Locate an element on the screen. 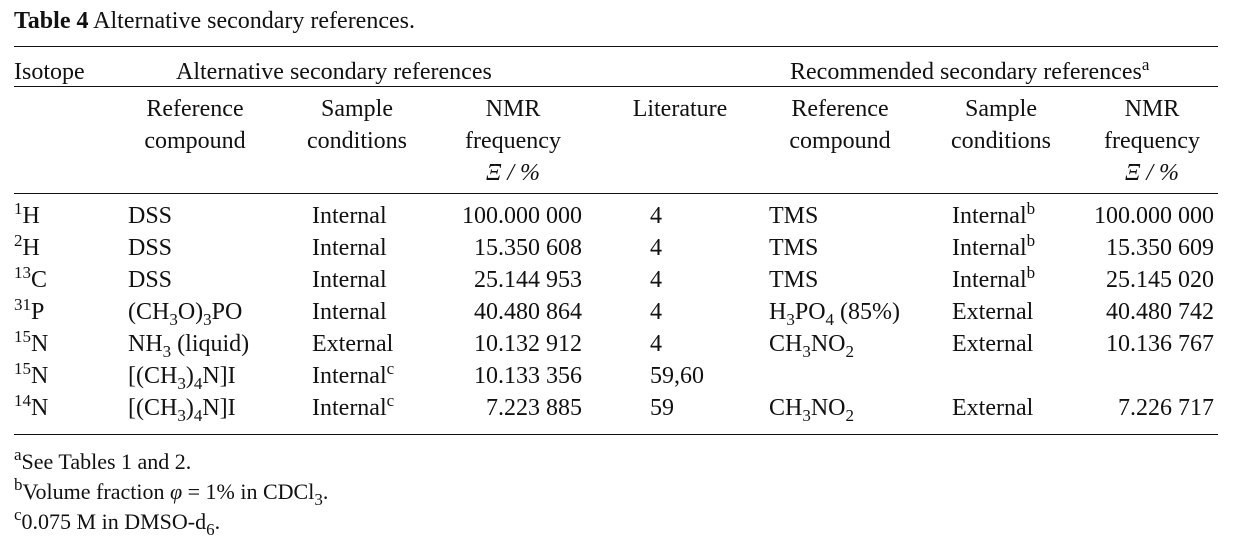  footnote-mark: a is located at coordinates (18, 454).